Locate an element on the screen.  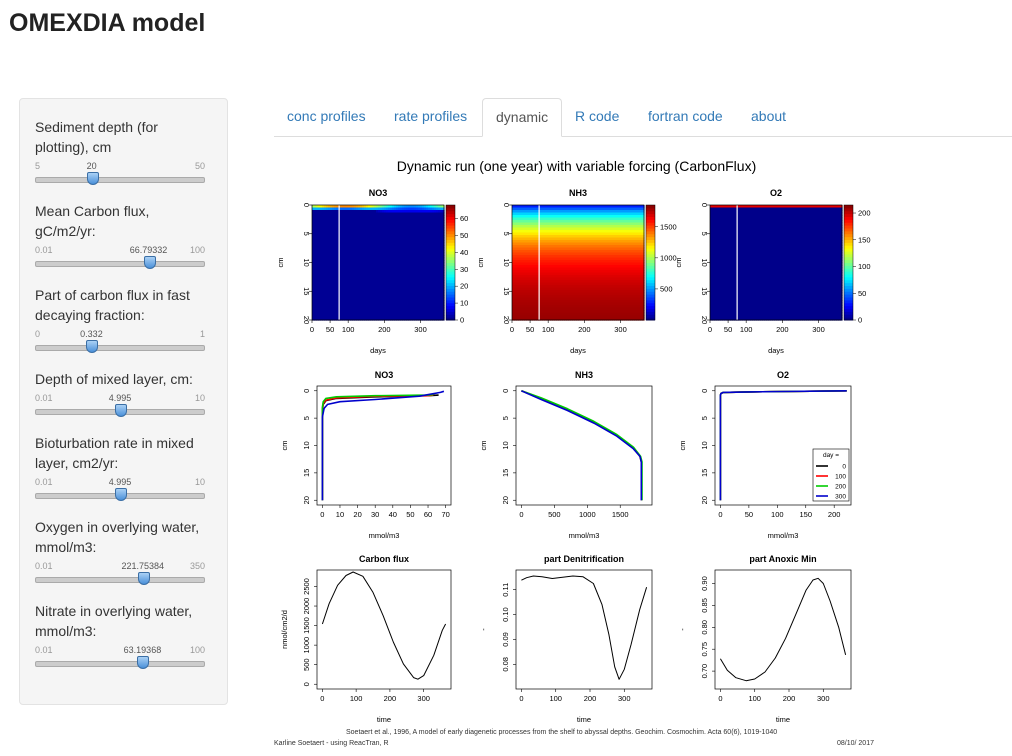
tab-dynamic: dynamic is located at coordinates (522, 117).